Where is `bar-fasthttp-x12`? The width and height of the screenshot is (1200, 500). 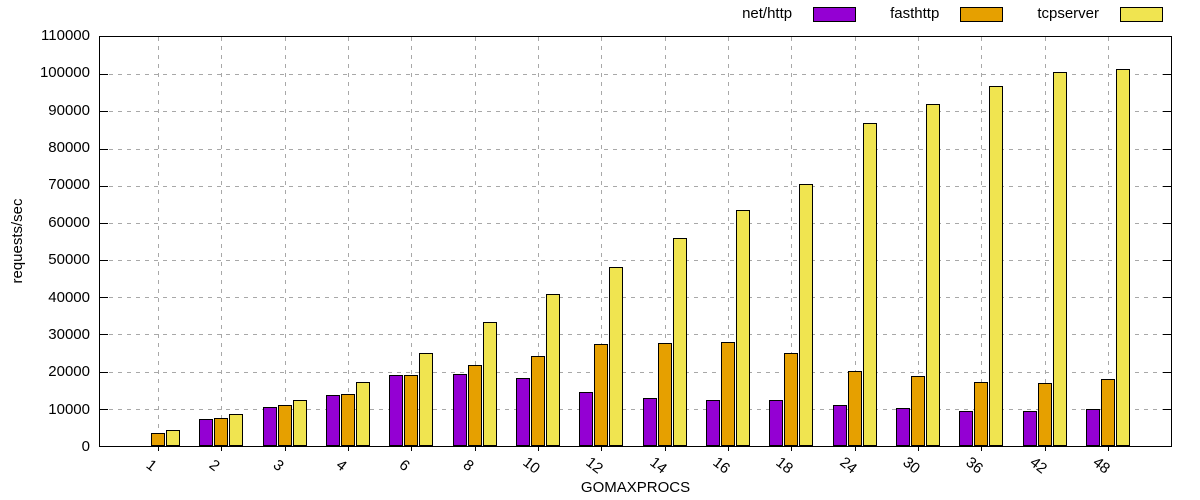
bar-fasthttp-x12 is located at coordinates (601, 395).